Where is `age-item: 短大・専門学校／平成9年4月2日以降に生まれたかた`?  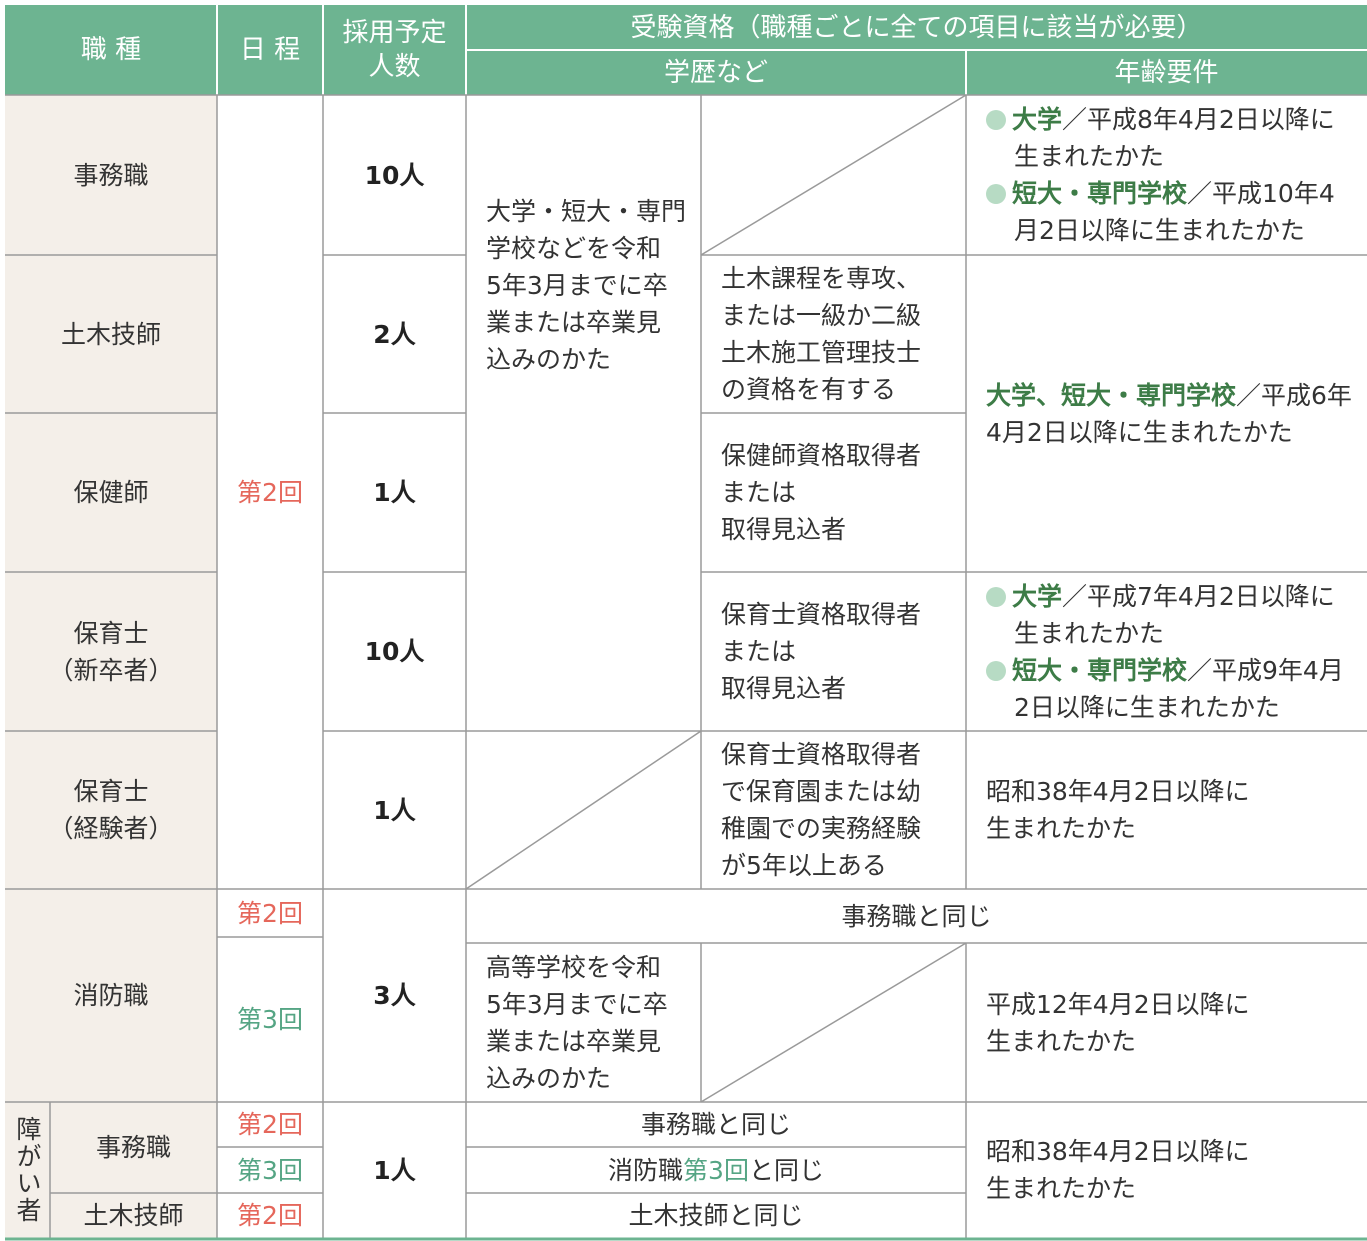
age-item: 短大・専門学校／平成9年4月2日以降に生まれたかた is located at coordinates (1169, 689).